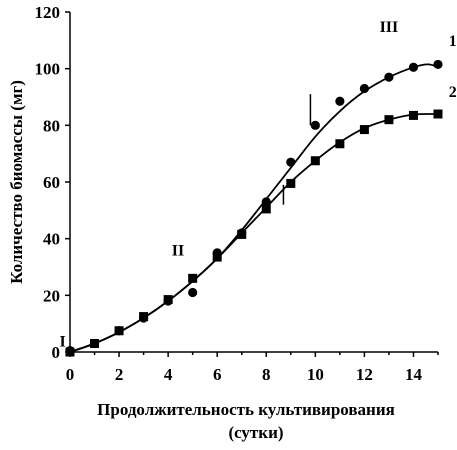 The width and height of the screenshot is (457, 450). What do you see at coordinates (63, 341) in the screenshot?
I see `annotation-label: I` at bounding box center [63, 341].